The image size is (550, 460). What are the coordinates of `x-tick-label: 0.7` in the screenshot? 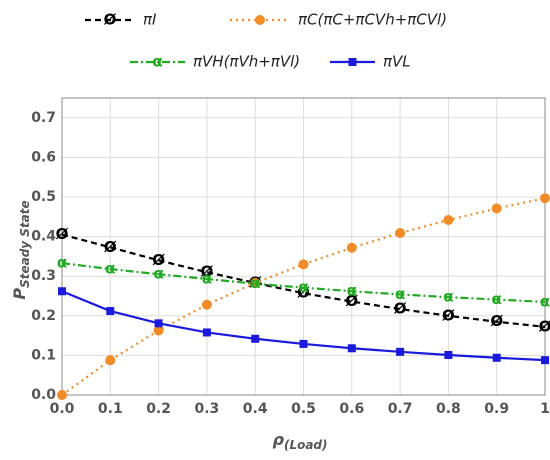 It's located at (400, 409).